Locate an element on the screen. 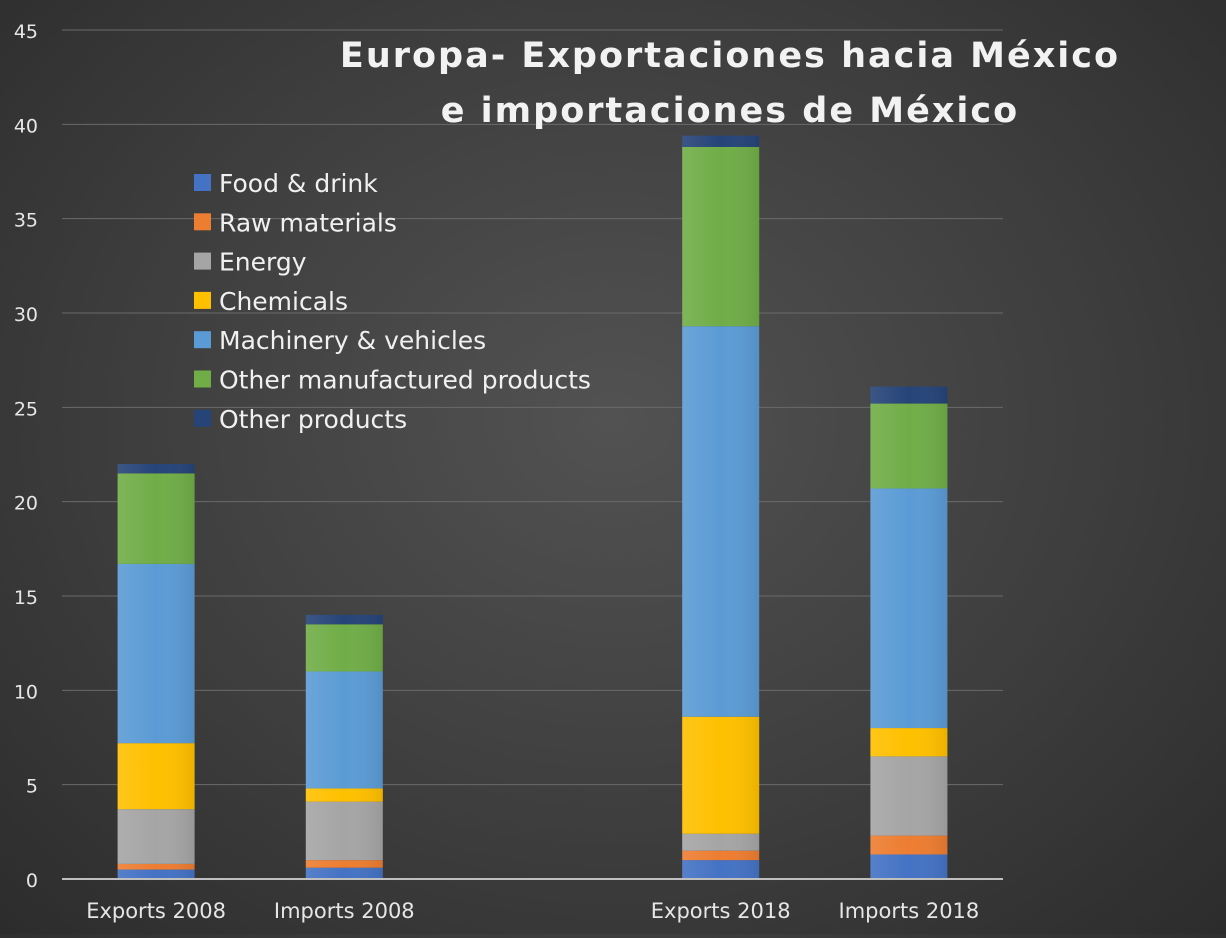  x-tick-label: Exports 2008 is located at coordinates (156, 911).